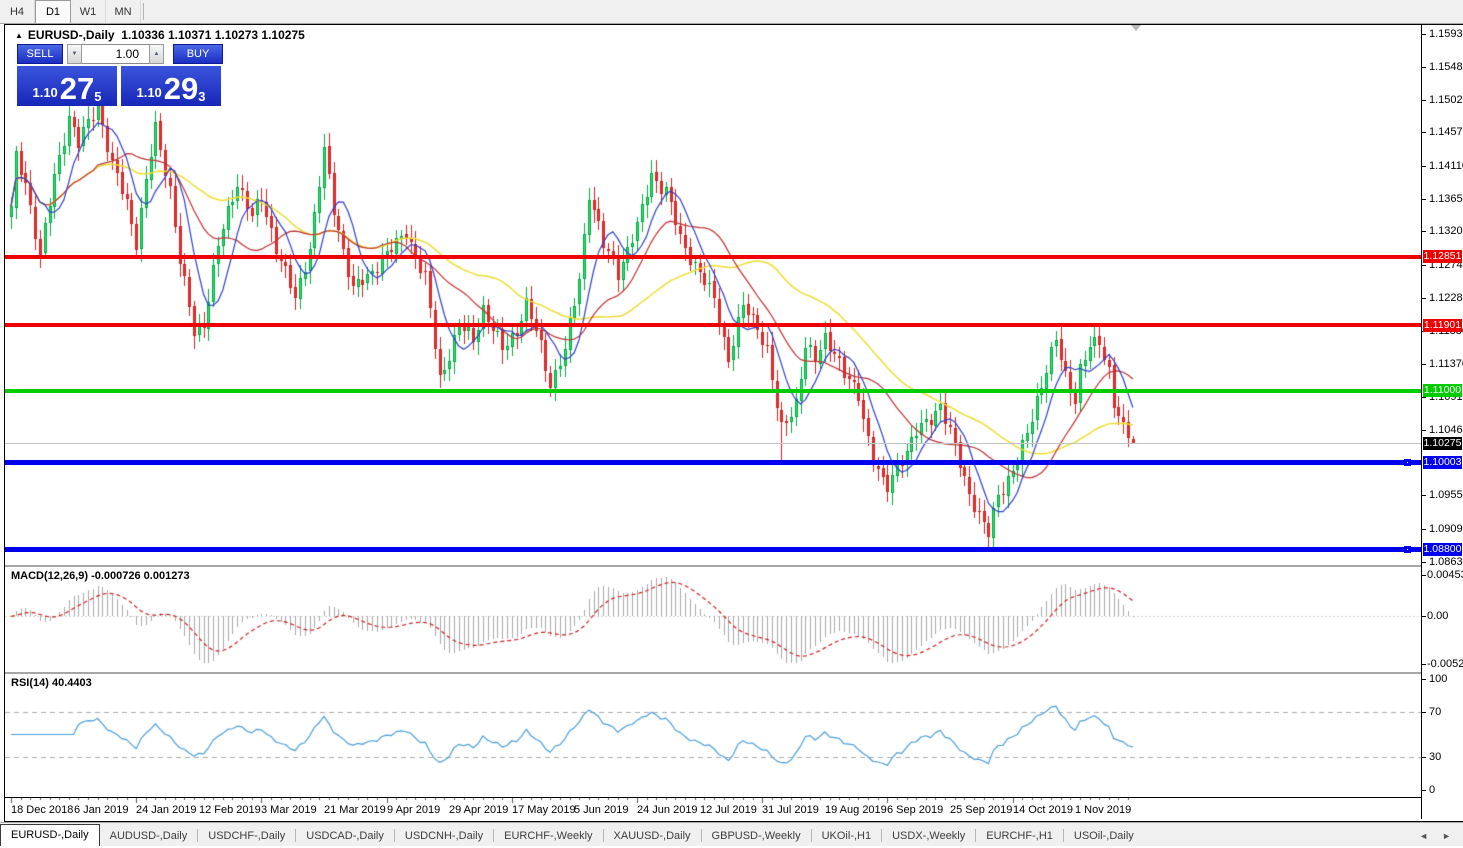 The width and height of the screenshot is (1463, 848). I want to click on sell-button: SELL, so click(40, 54).